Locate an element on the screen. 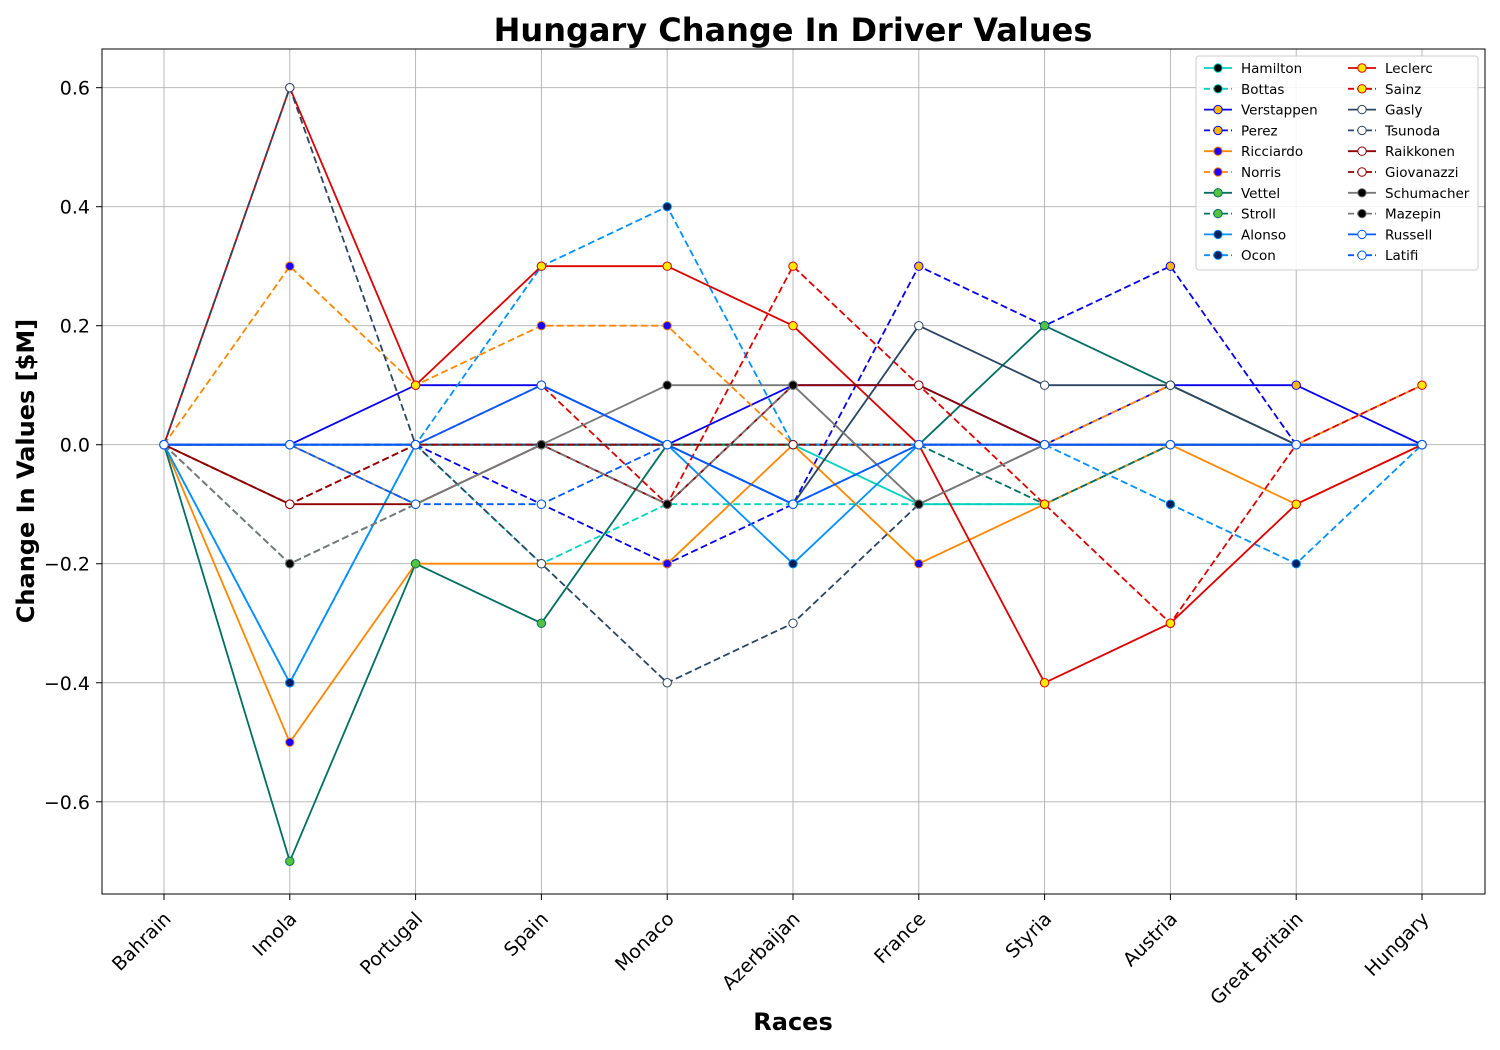  legend-label: Tsunoda is located at coordinates (1412, 131).